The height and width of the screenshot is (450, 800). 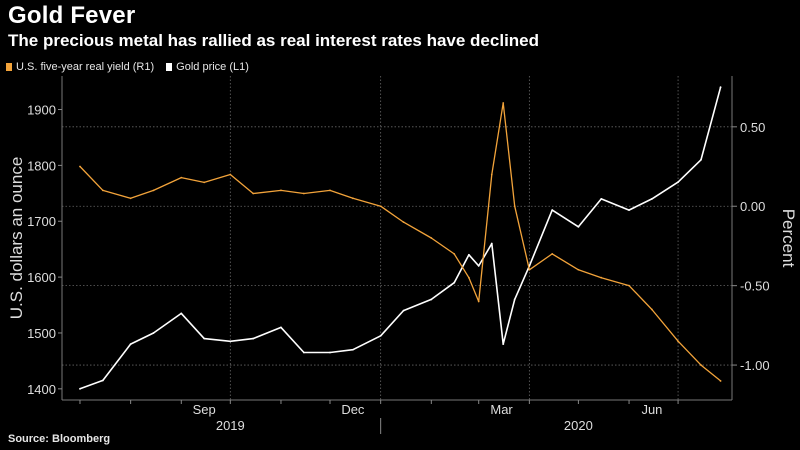 What do you see at coordinates (651, 409) in the screenshot?
I see `tick-label-x: Jun` at bounding box center [651, 409].